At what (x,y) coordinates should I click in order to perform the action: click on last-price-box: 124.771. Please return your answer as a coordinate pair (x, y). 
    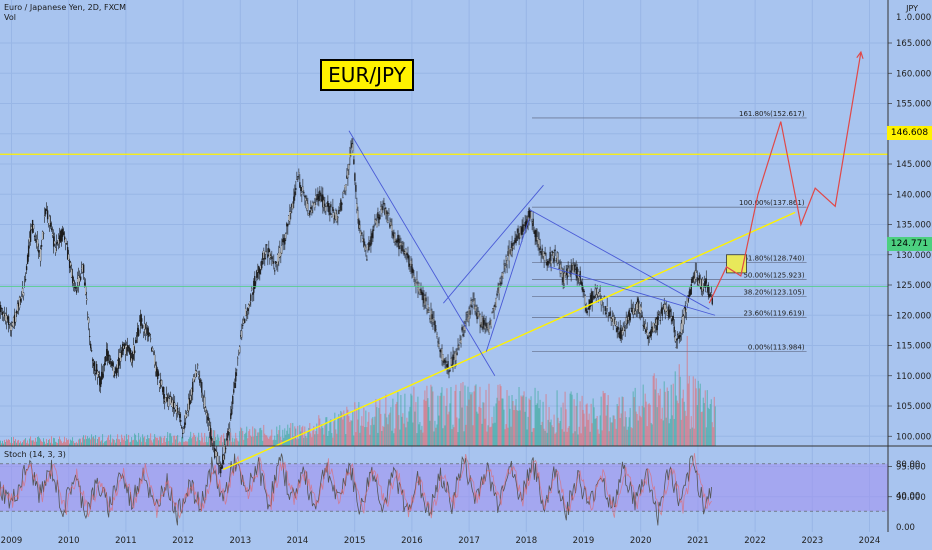
    Looking at the image, I should click on (909, 244).